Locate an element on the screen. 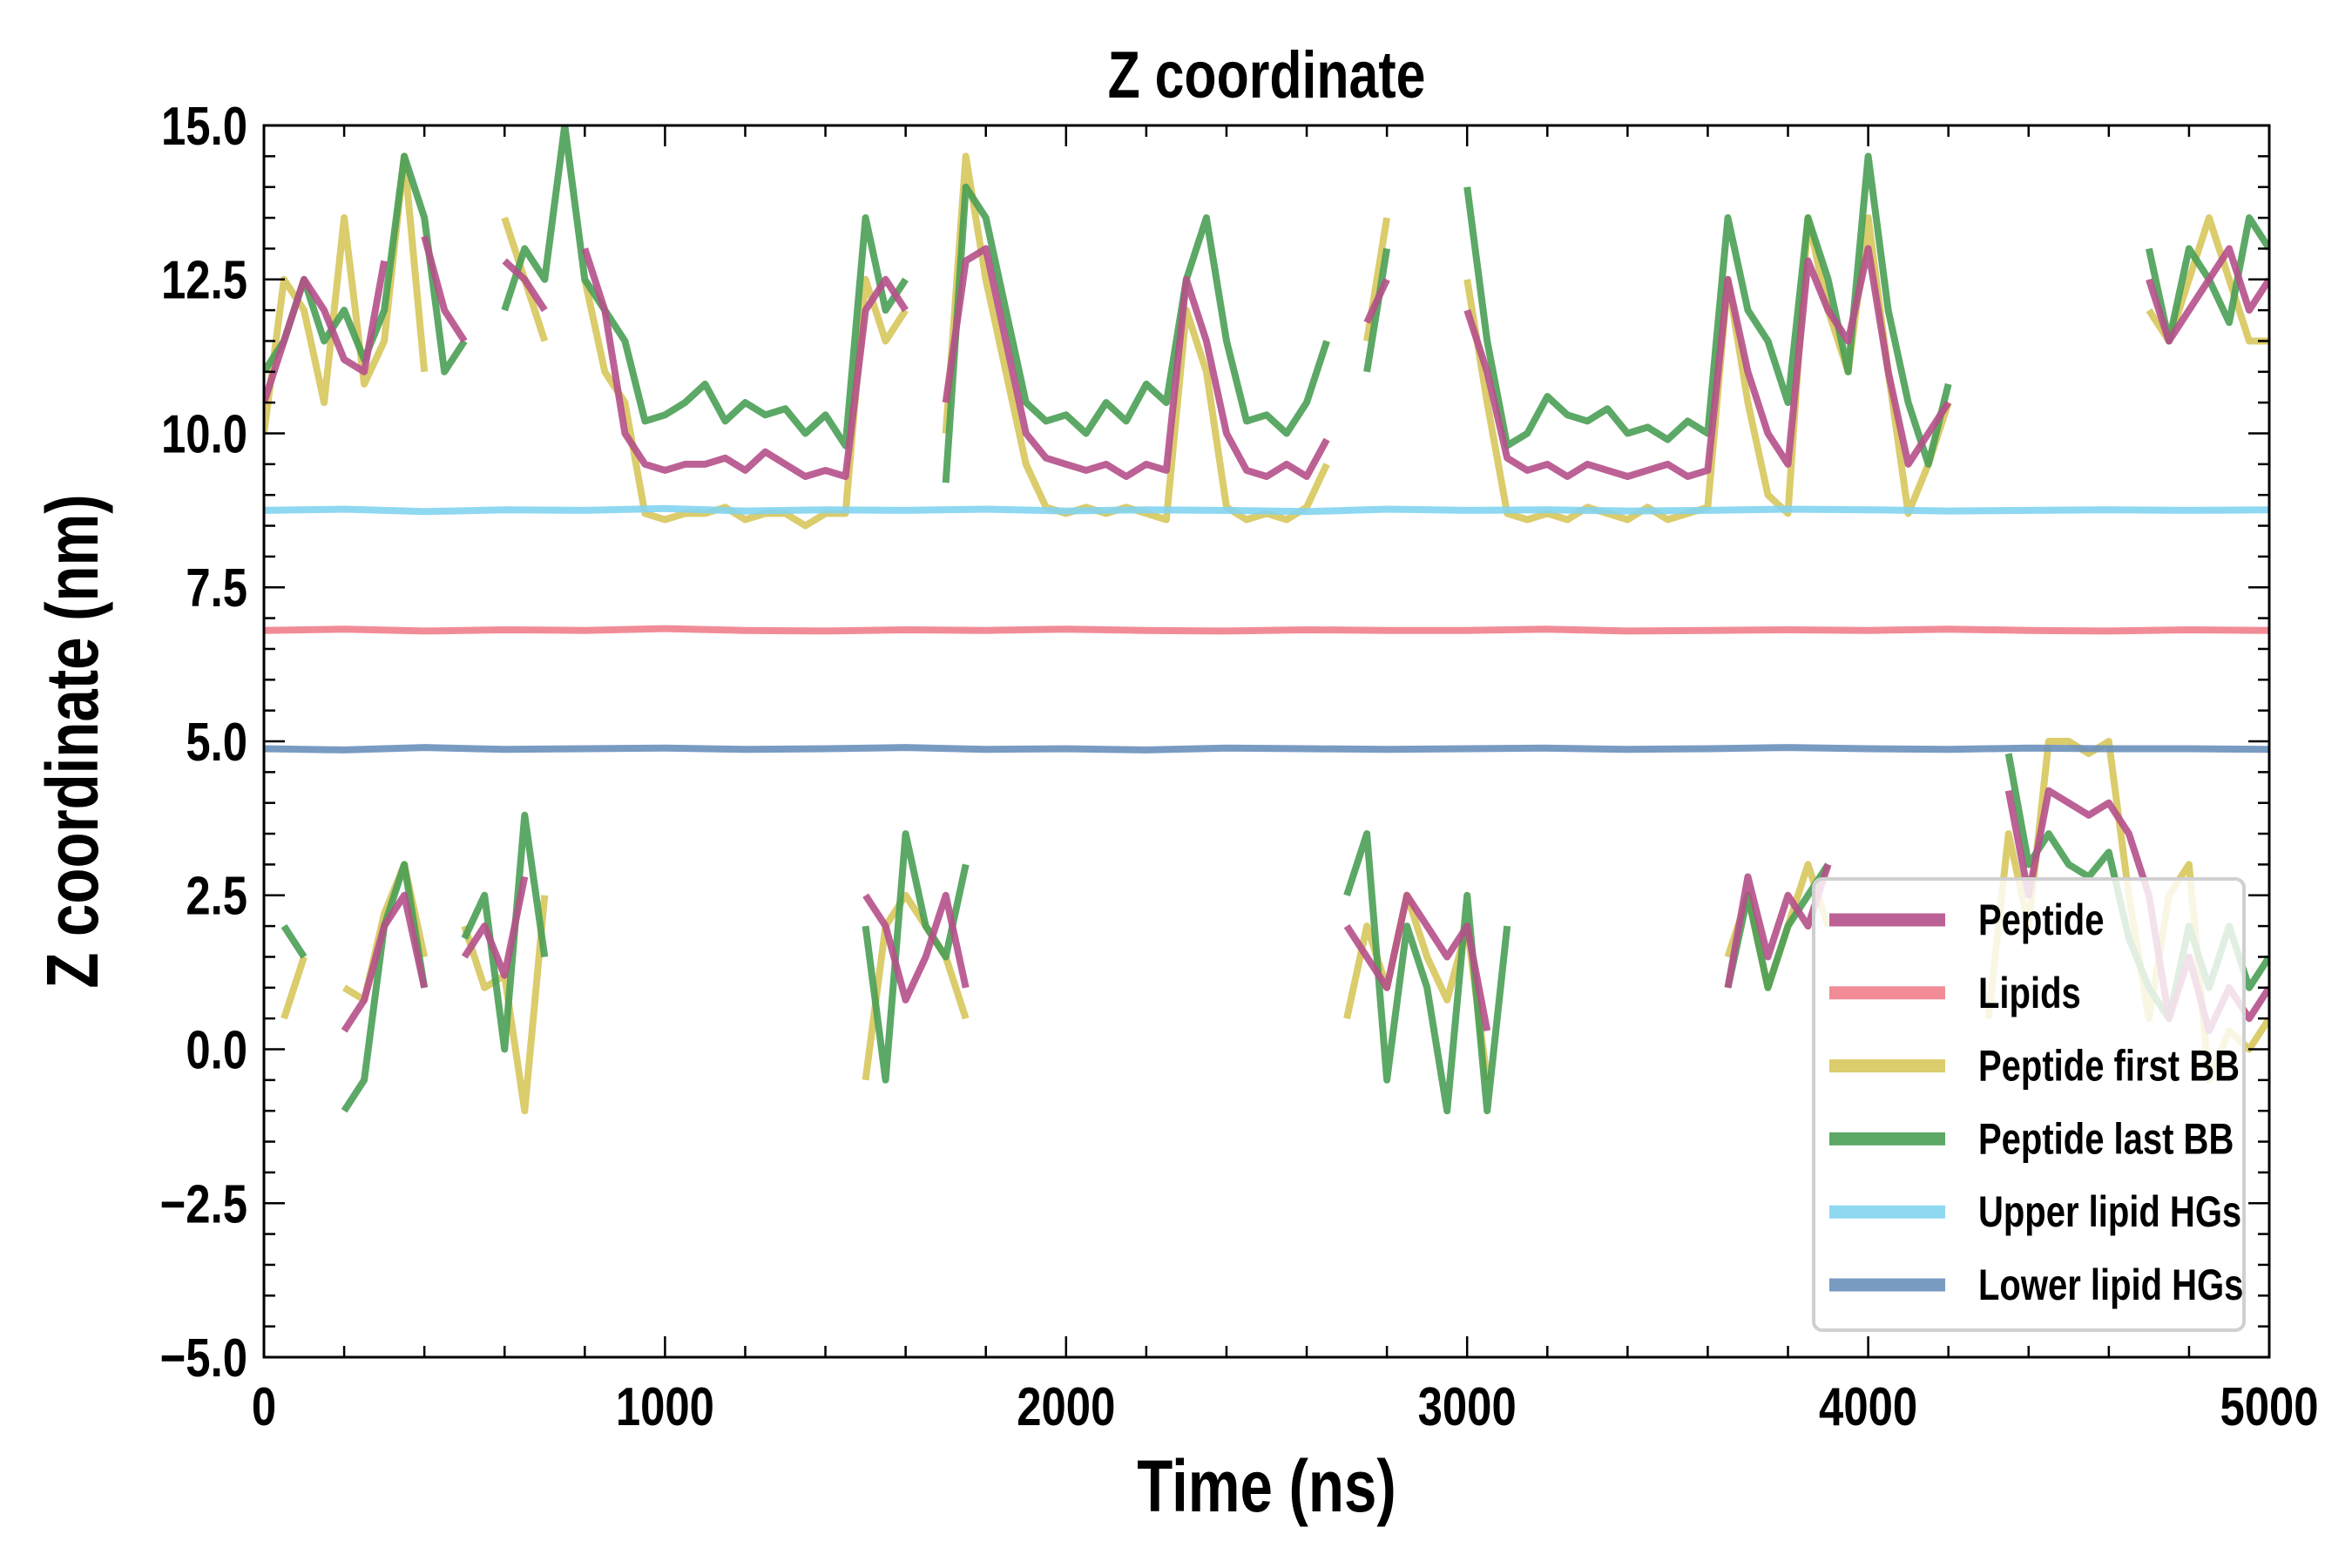  x-tick-label: 1000 is located at coordinates (665, 1407).